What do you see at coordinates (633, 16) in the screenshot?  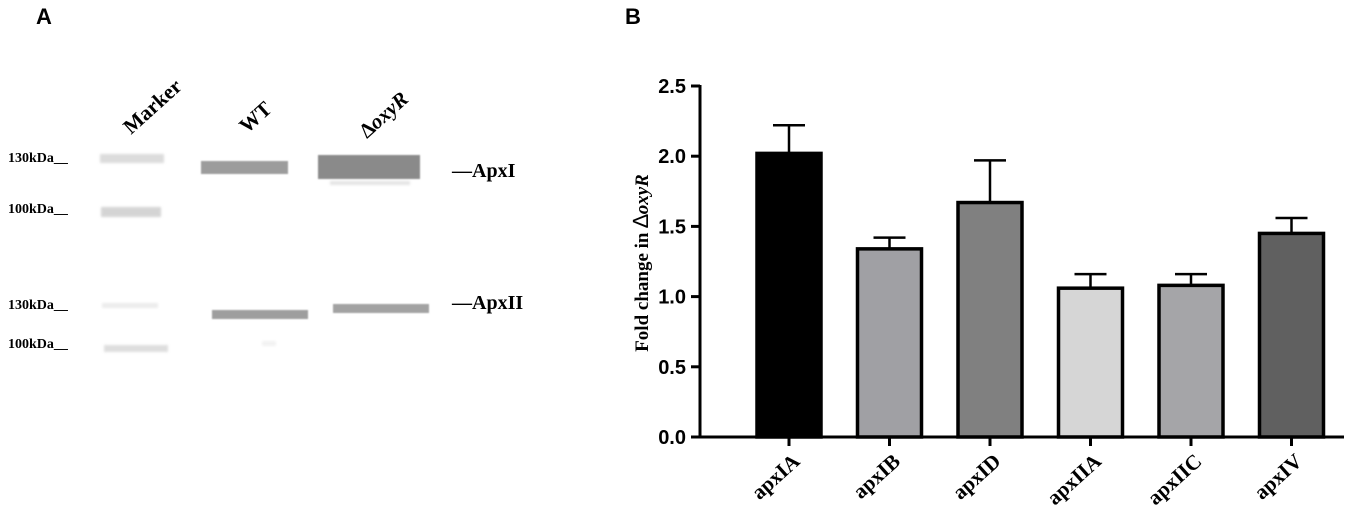 I see `panel-b-letter: B` at bounding box center [633, 16].